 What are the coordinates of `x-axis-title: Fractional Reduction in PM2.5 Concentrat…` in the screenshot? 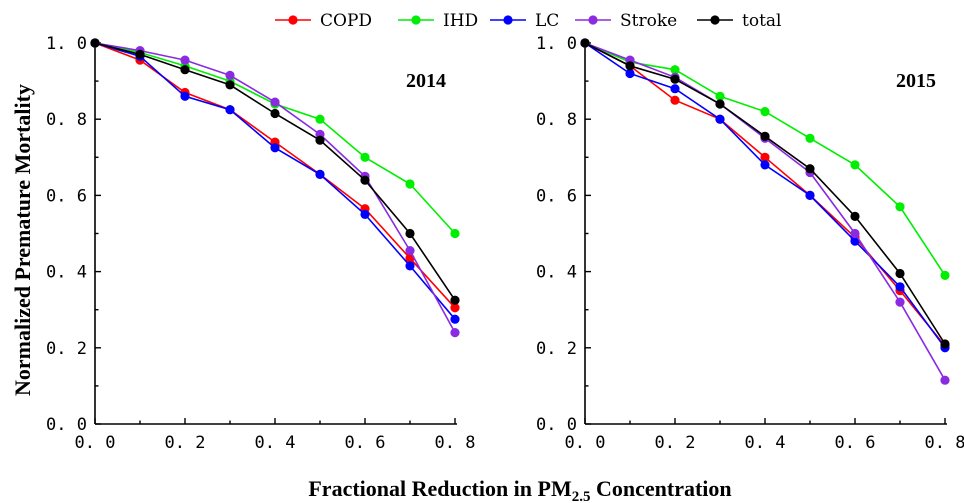 It's located at (519, 489).